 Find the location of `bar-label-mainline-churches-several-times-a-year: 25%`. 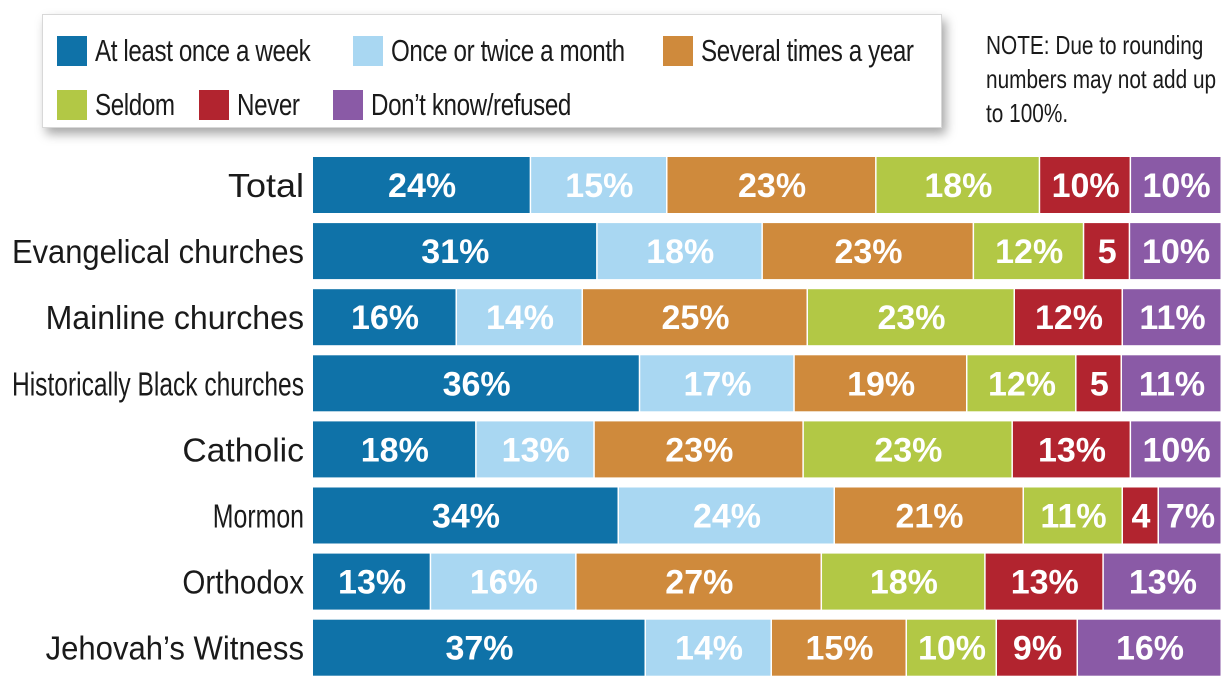

bar-label-mainline-churches-several-times-a-year: 25% is located at coordinates (695, 318).